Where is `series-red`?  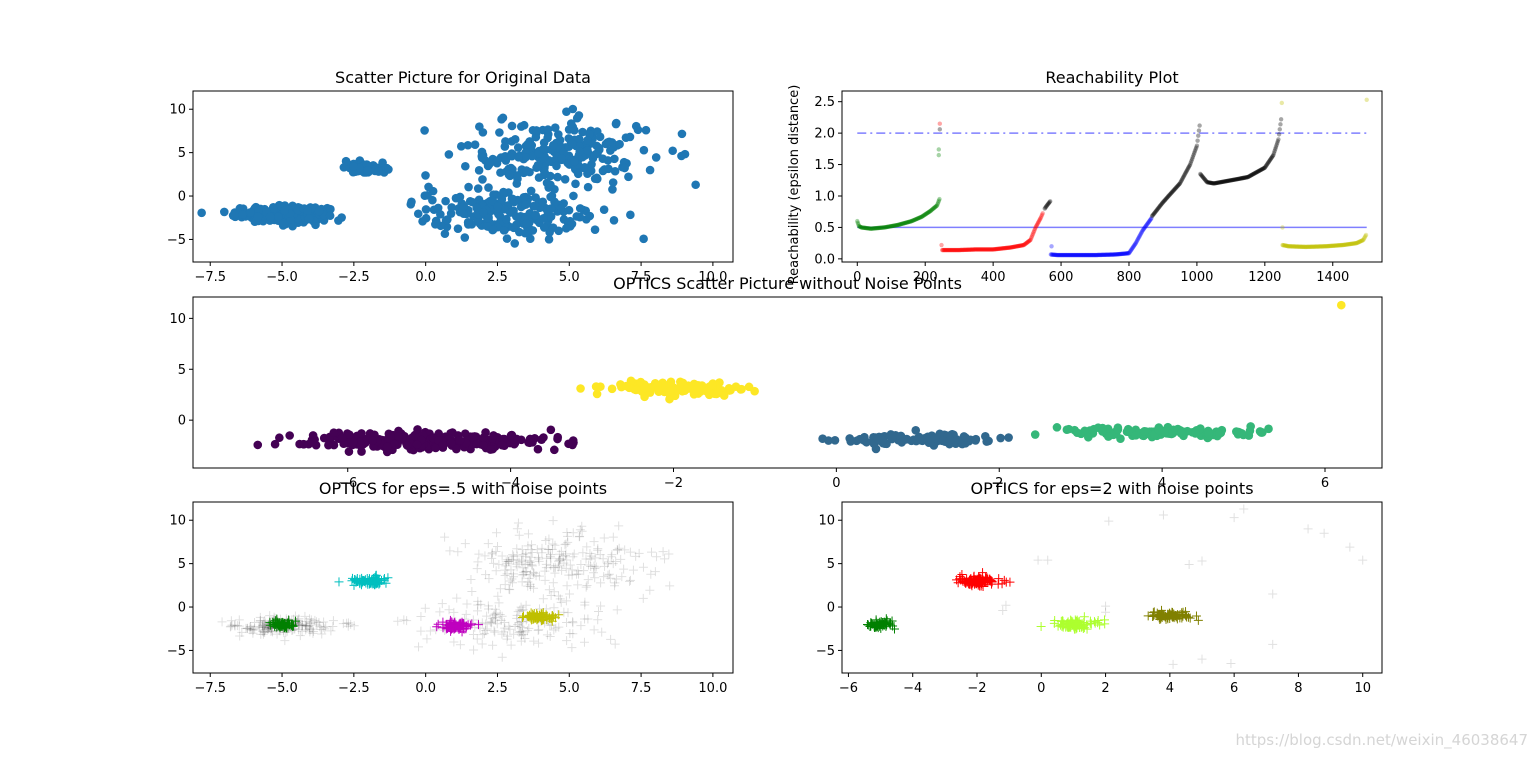
series-red is located at coordinates (983, 579).